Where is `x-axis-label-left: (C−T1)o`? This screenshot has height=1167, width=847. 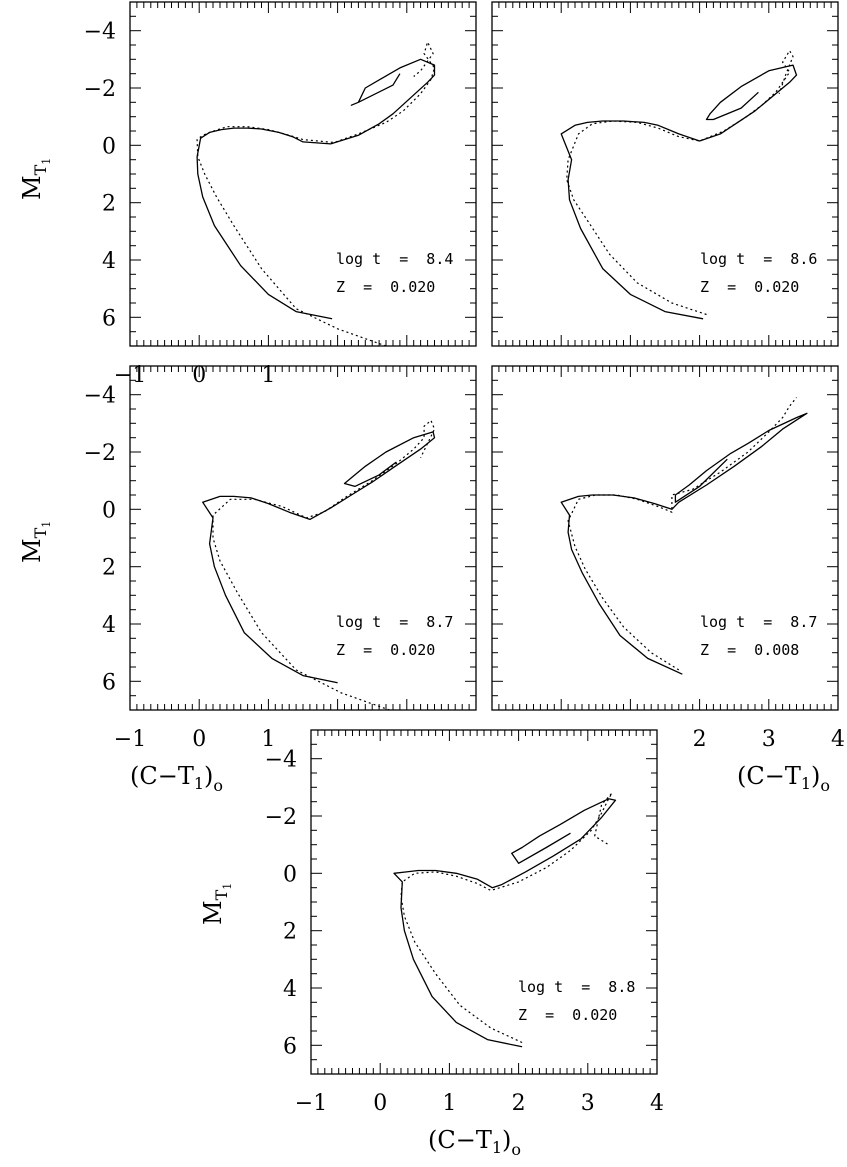
x-axis-label-left: (C−T1)o is located at coordinates (176, 778).